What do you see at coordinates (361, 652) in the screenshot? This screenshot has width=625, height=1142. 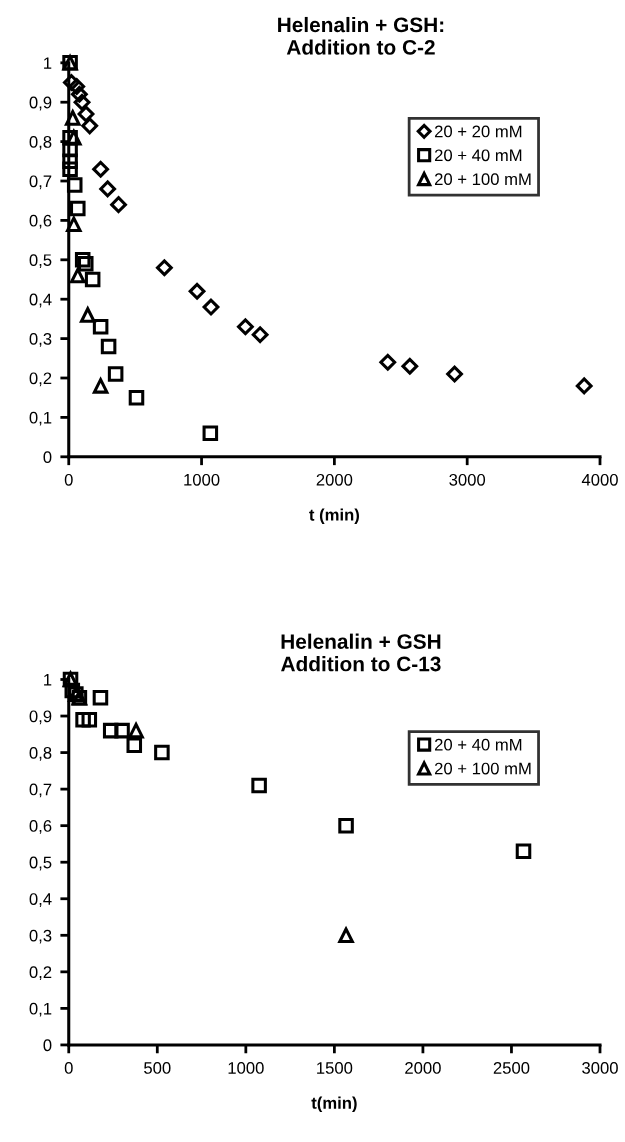 I see `chart-title: Helenalin + GSH Addition to C-13` at bounding box center [361, 652].